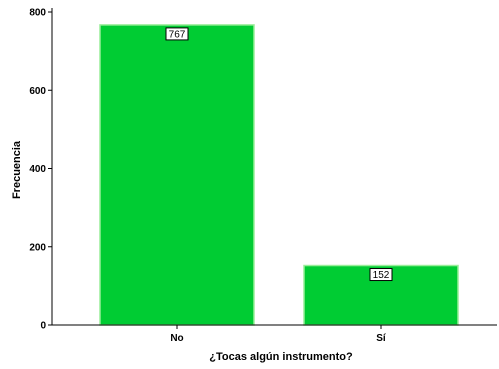 This screenshot has width=499, height=369. I want to click on x-tick-label: Sí, so click(381, 338).